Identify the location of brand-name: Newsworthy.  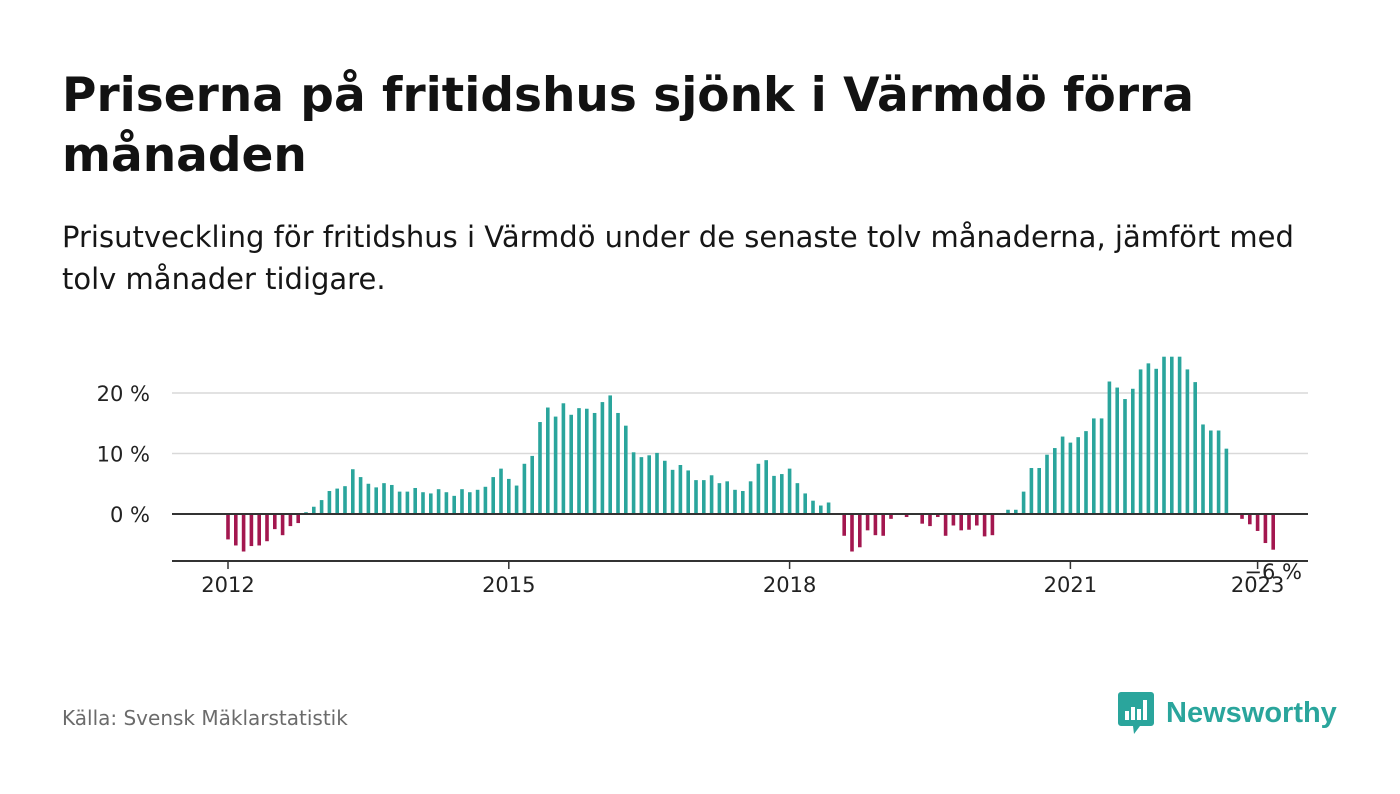
(1251, 712).